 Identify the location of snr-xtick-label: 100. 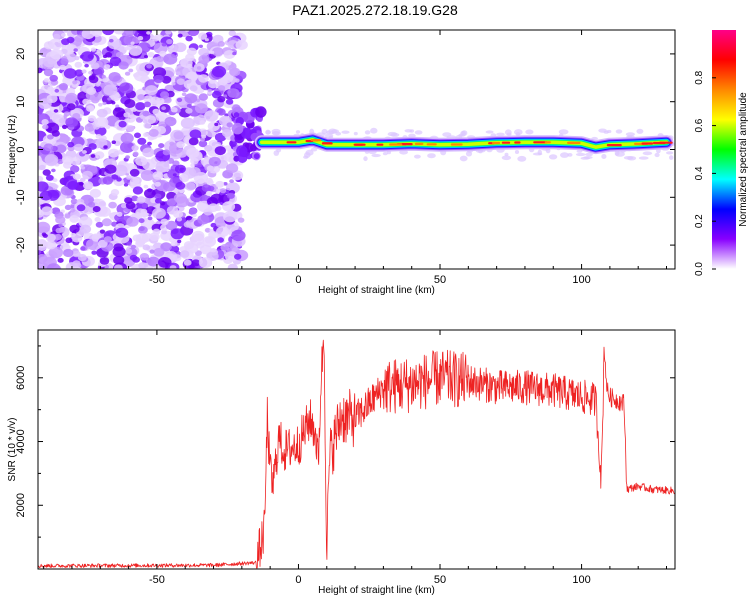
(581, 580).